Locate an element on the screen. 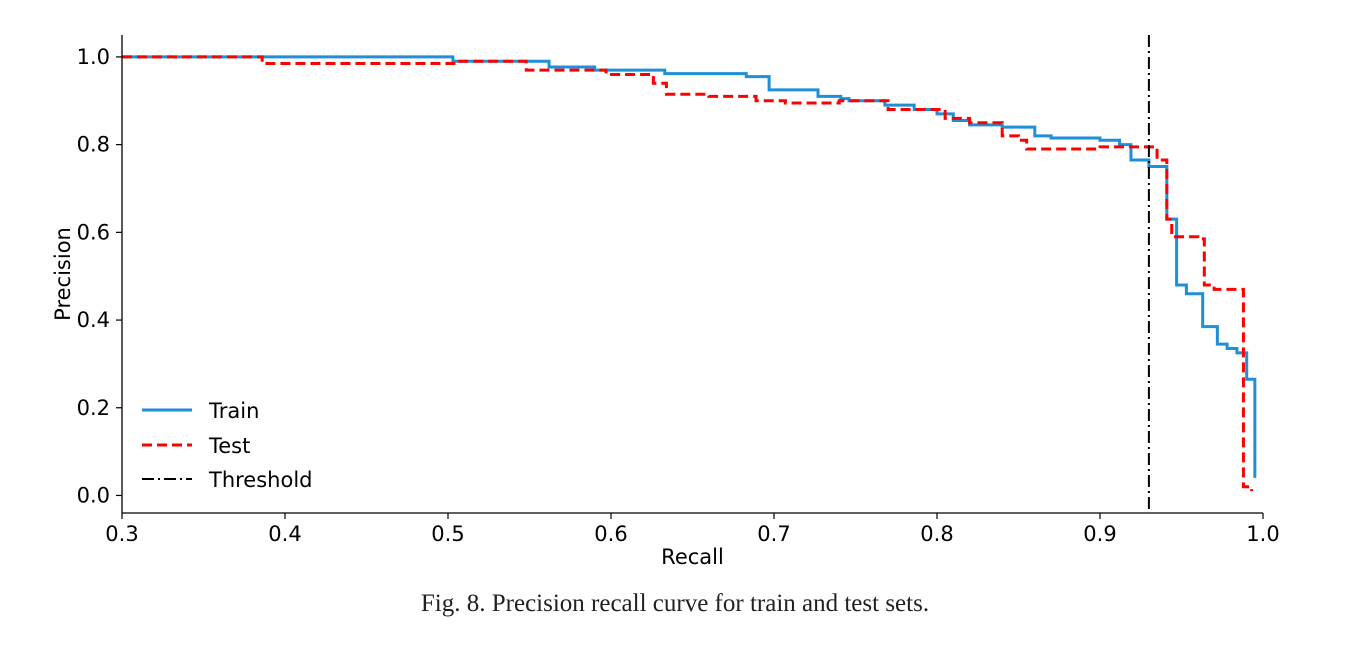 Image resolution: width=1350 pixels, height=650 pixels. x-ticks: 0.3 0.4 0.5 0.6 0.7 0.8 0.9 1.0 is located at coordinates (692, 529).